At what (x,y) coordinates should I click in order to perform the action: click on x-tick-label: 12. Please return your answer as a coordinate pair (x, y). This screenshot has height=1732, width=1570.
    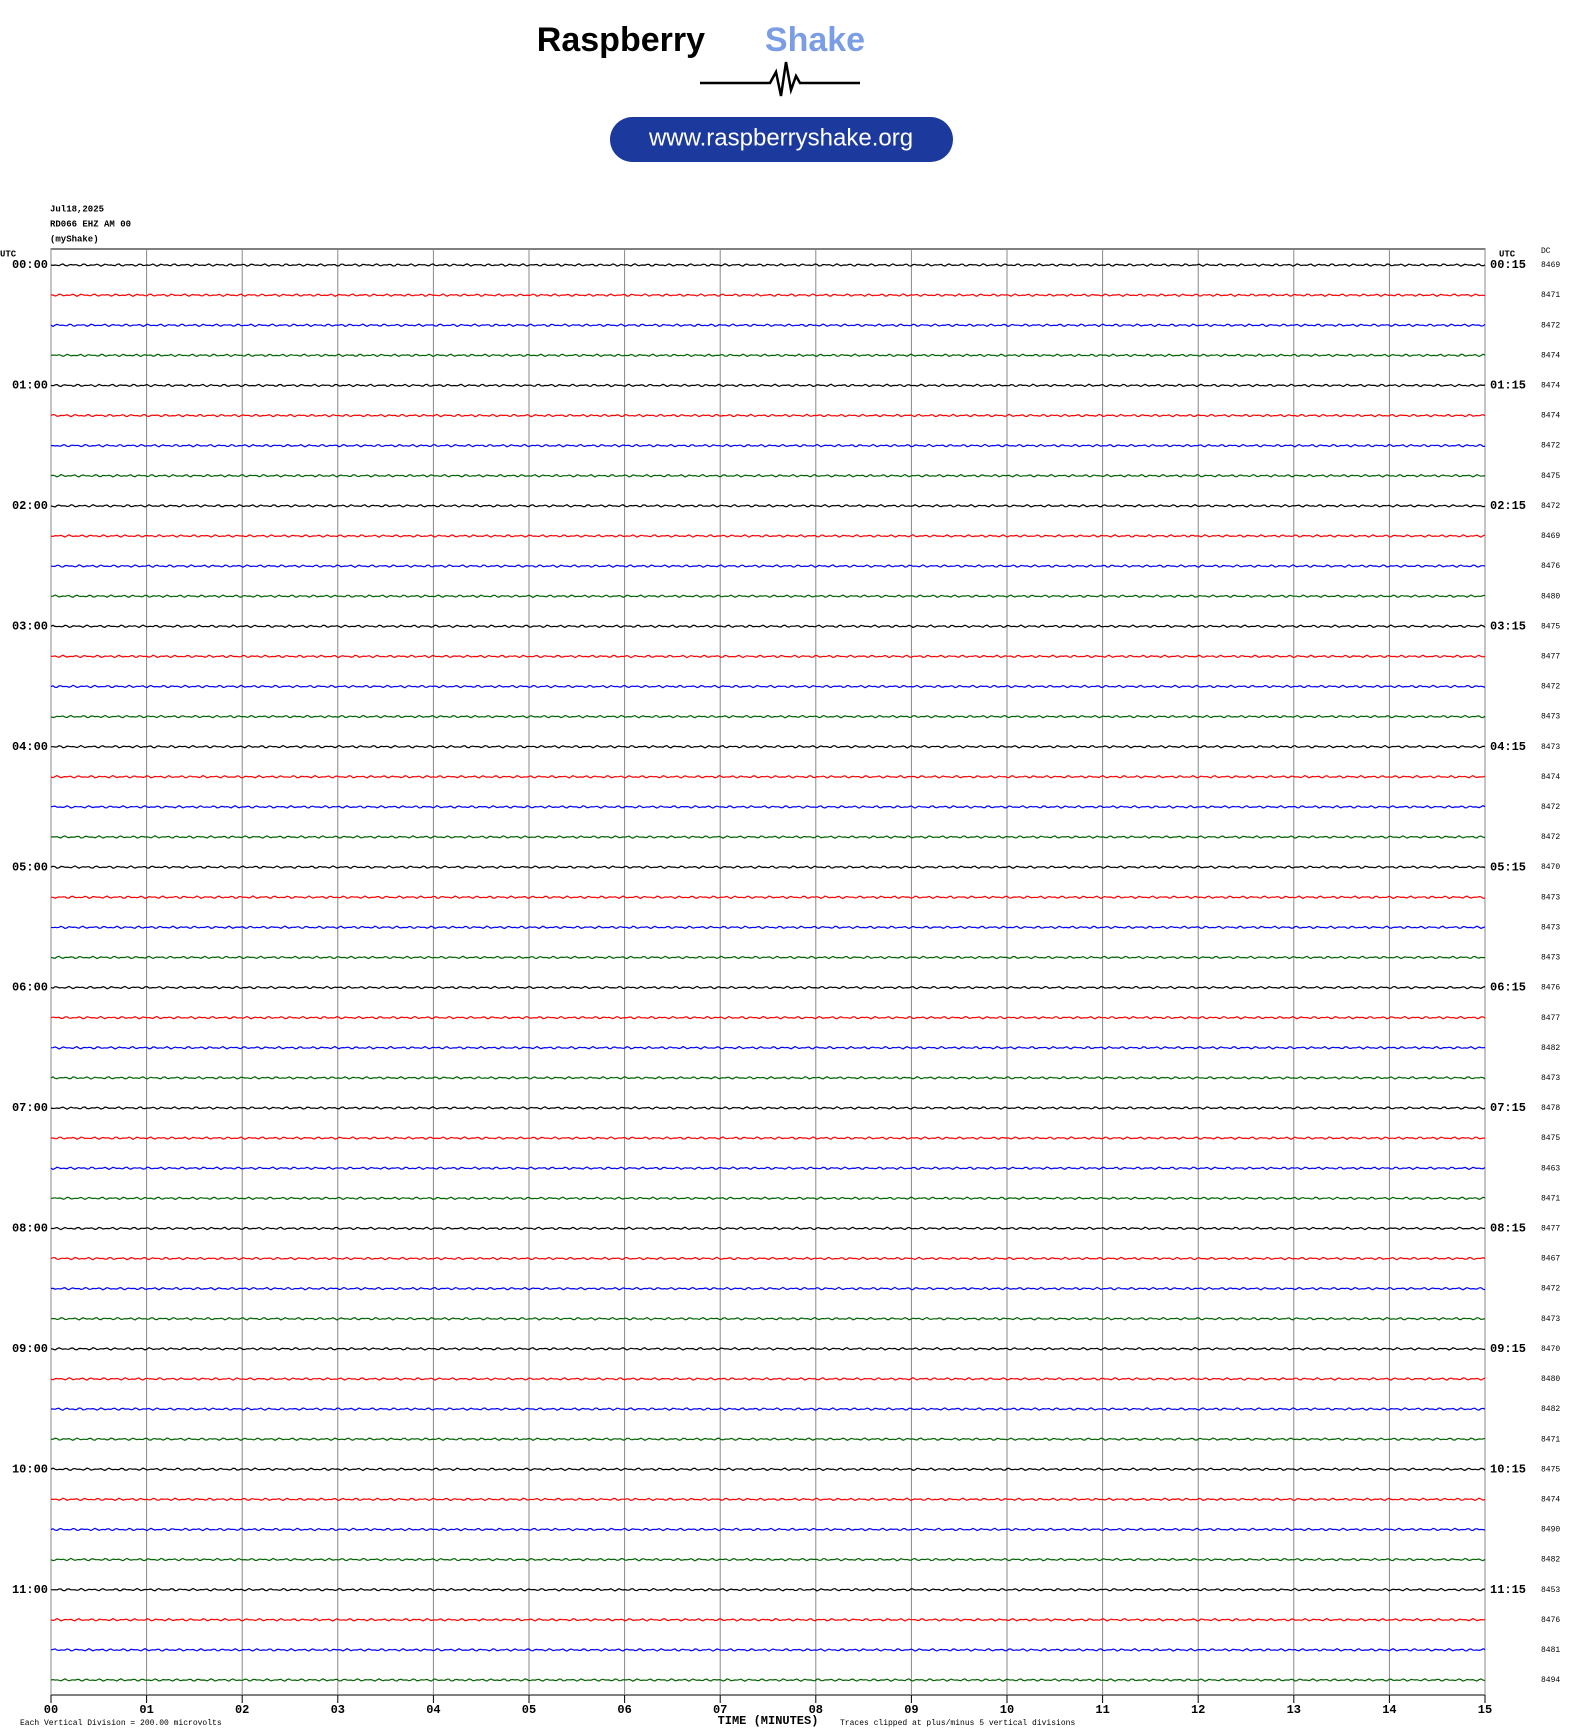
    Looking at the image, I should click on (1198, 1710).